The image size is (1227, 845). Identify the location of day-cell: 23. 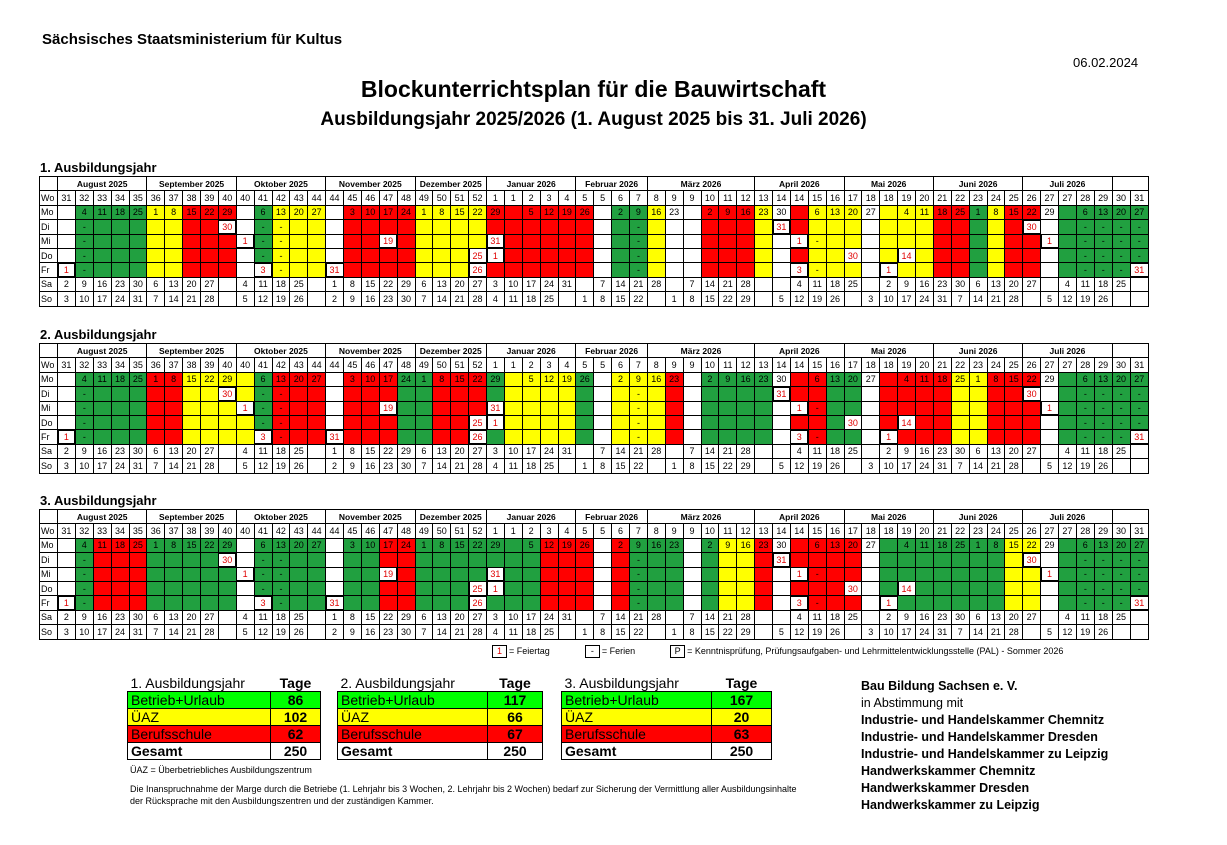
(763, 545).